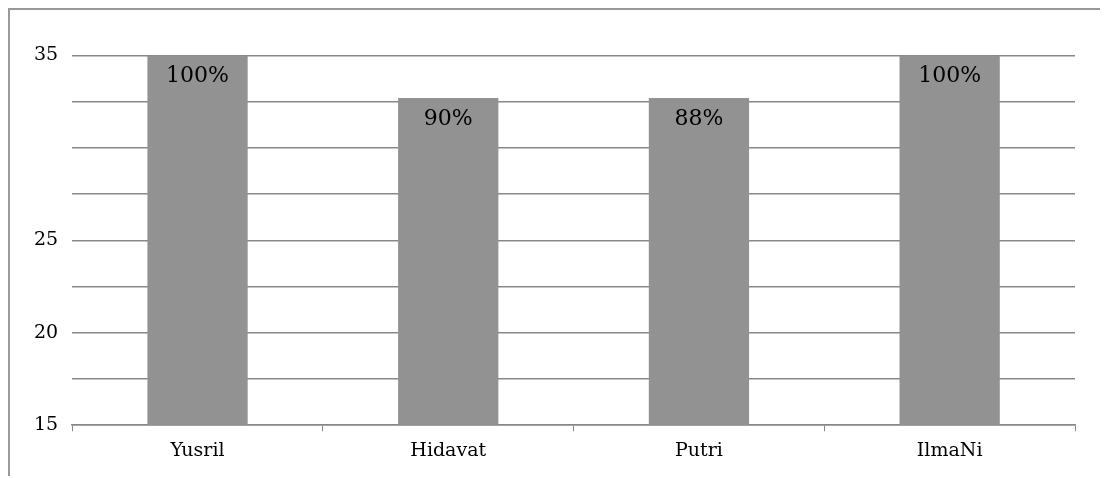 The image size is (1106, 478). I want to click on y-tick-label: 25, so click(46, 238).